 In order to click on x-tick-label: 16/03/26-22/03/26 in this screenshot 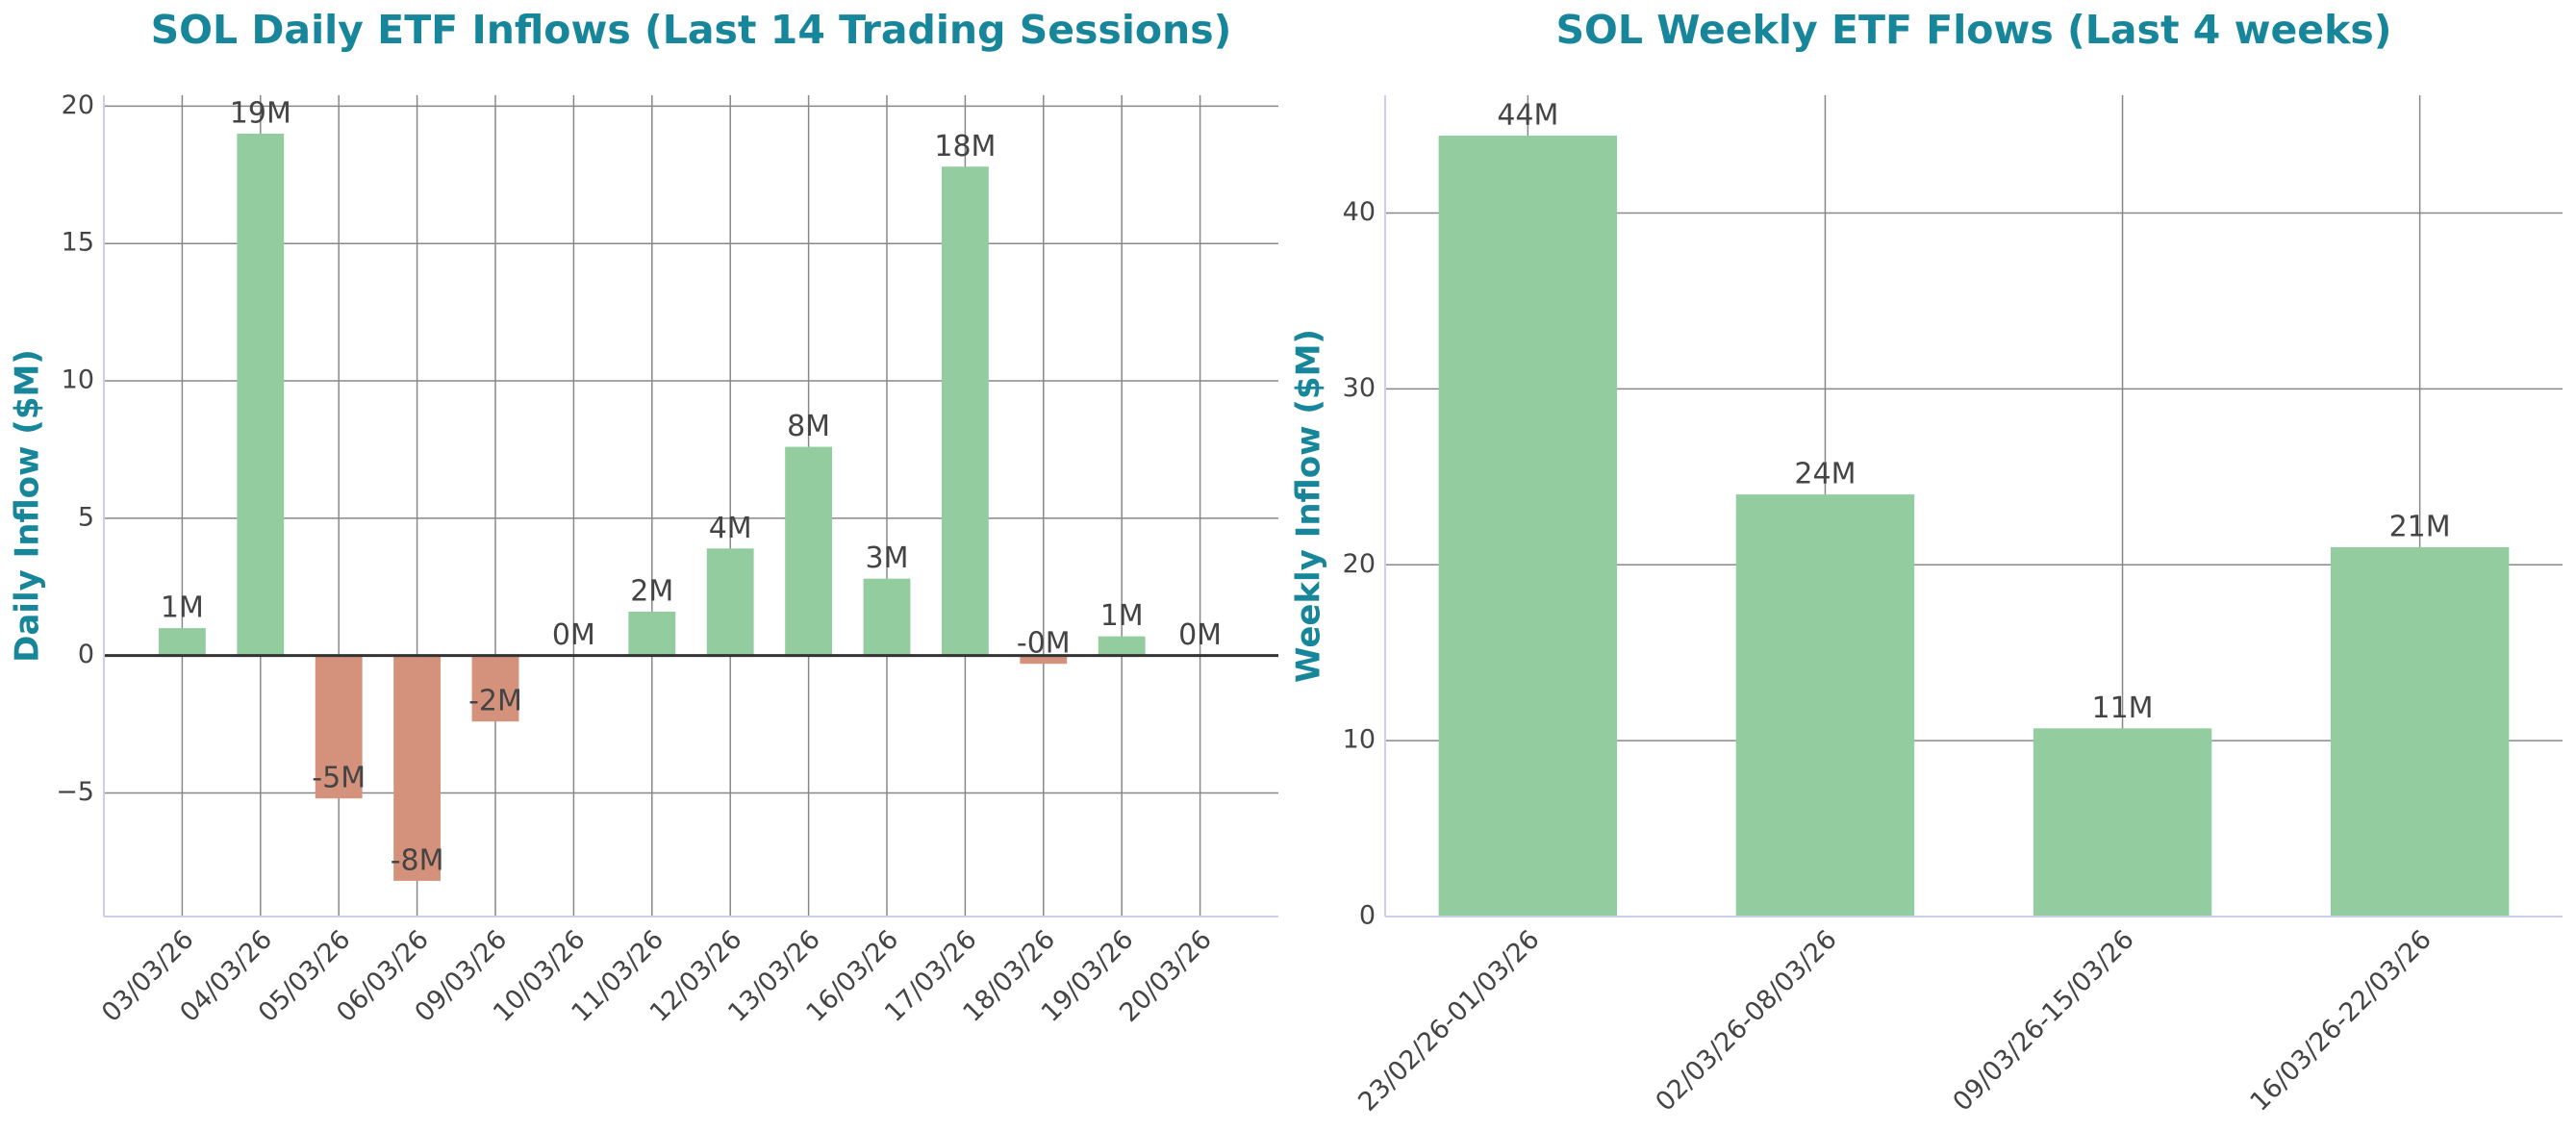, I will do `click(2341, 1021)`.